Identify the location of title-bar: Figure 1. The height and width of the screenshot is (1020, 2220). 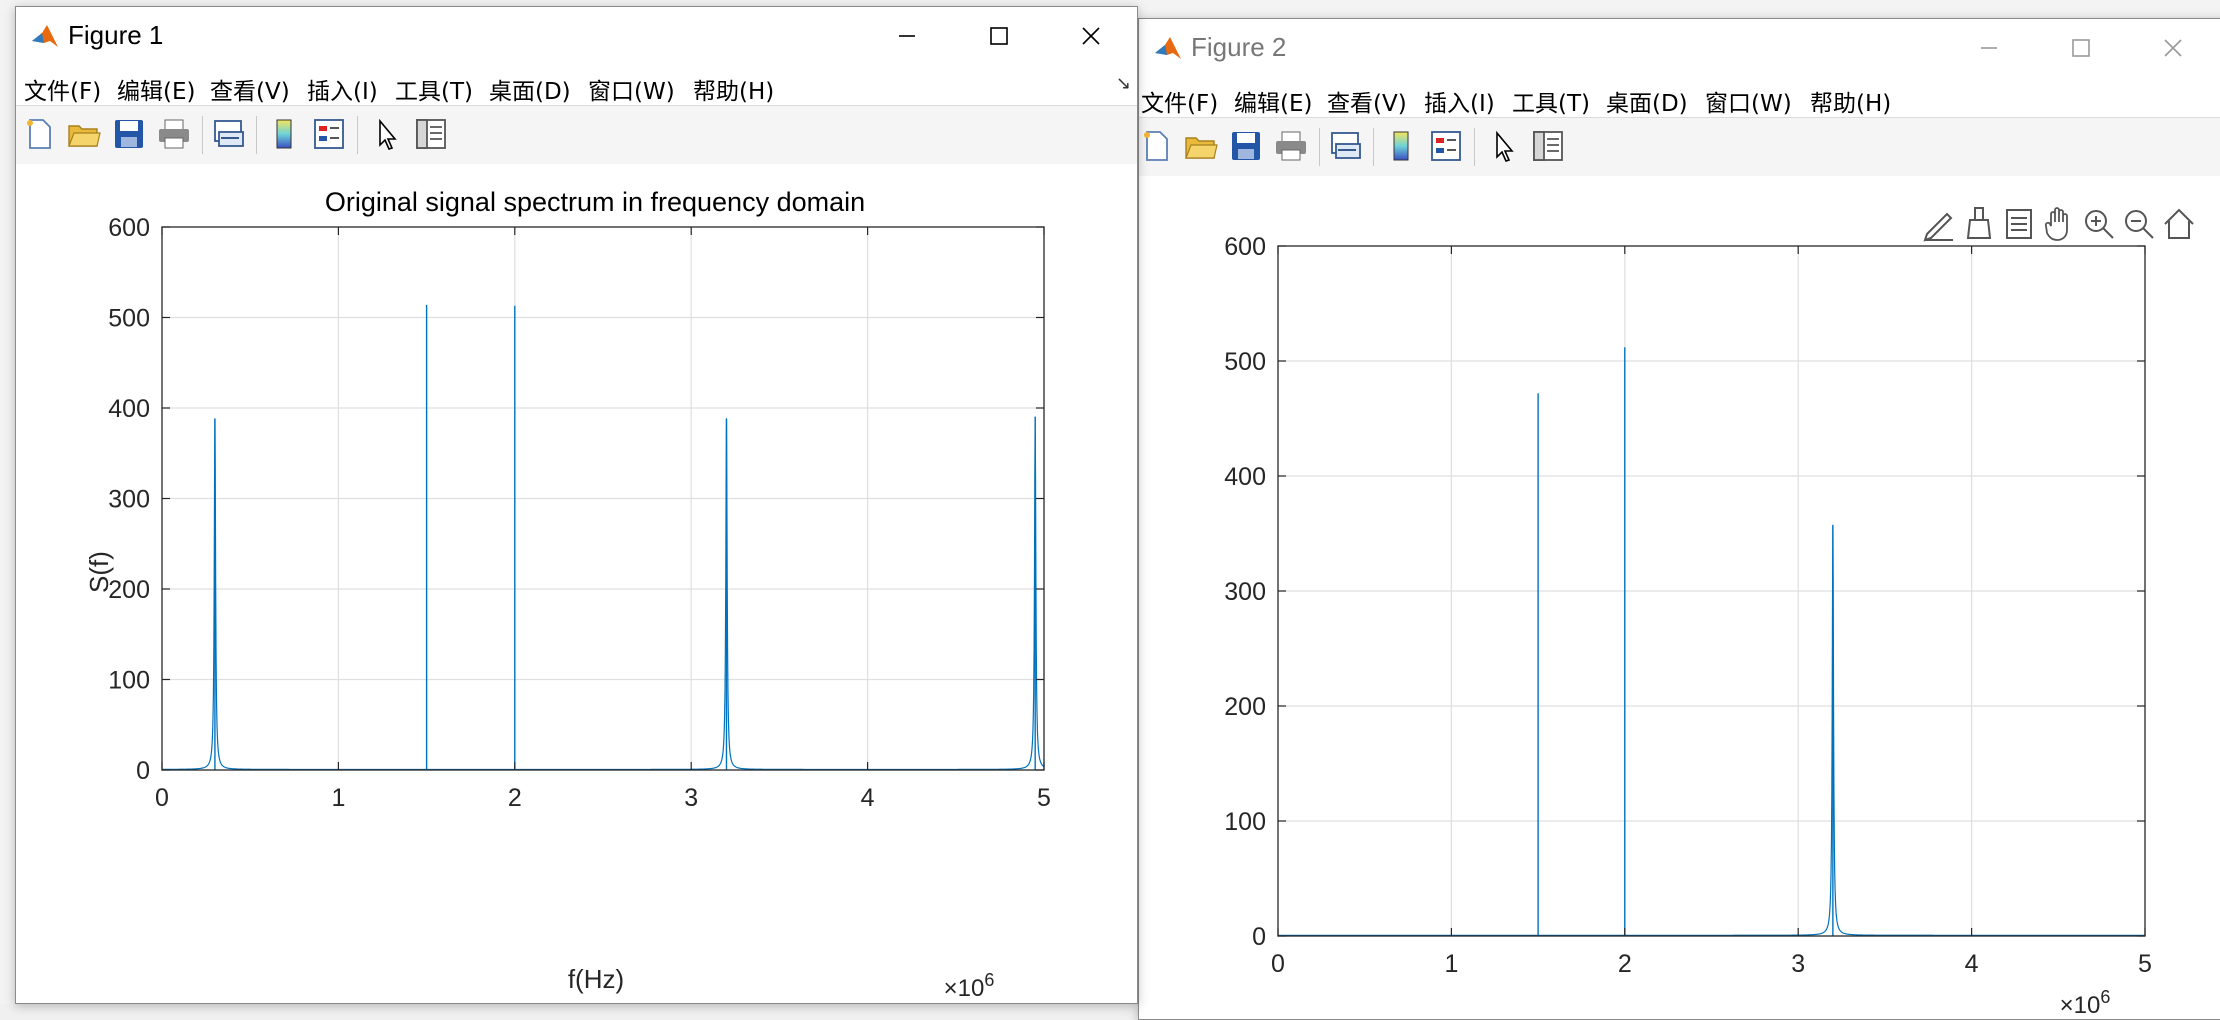
(576, 36).